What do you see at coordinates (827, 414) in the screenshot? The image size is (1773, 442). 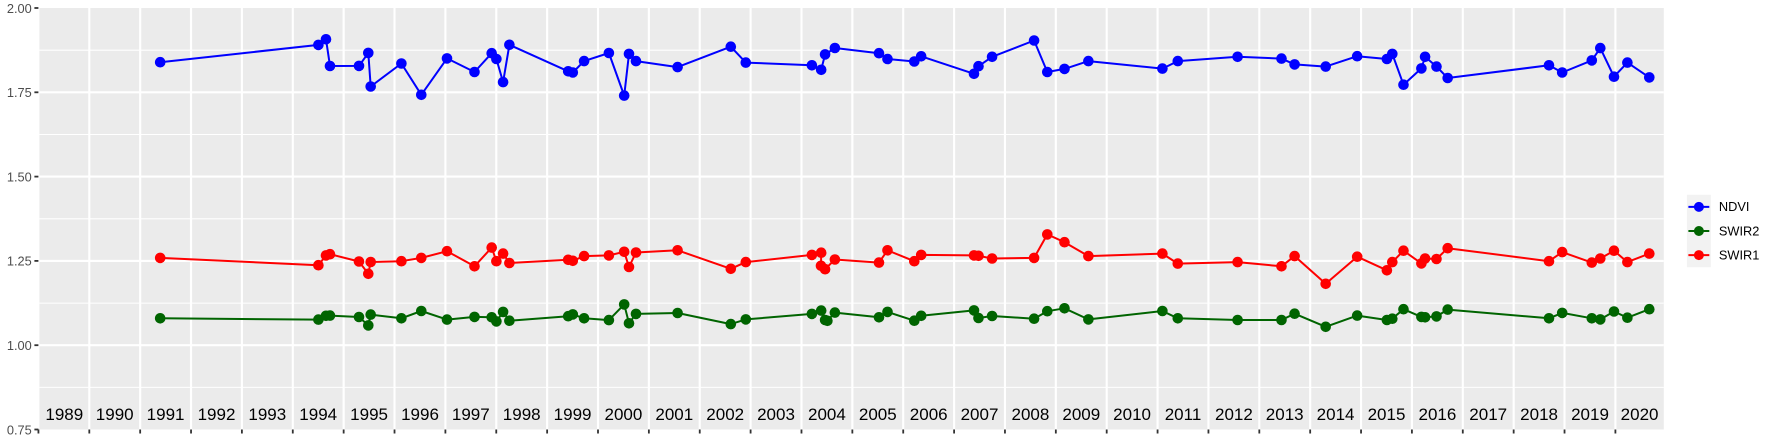 I see `svg-text: 2004` at bounding box center [827, 414].